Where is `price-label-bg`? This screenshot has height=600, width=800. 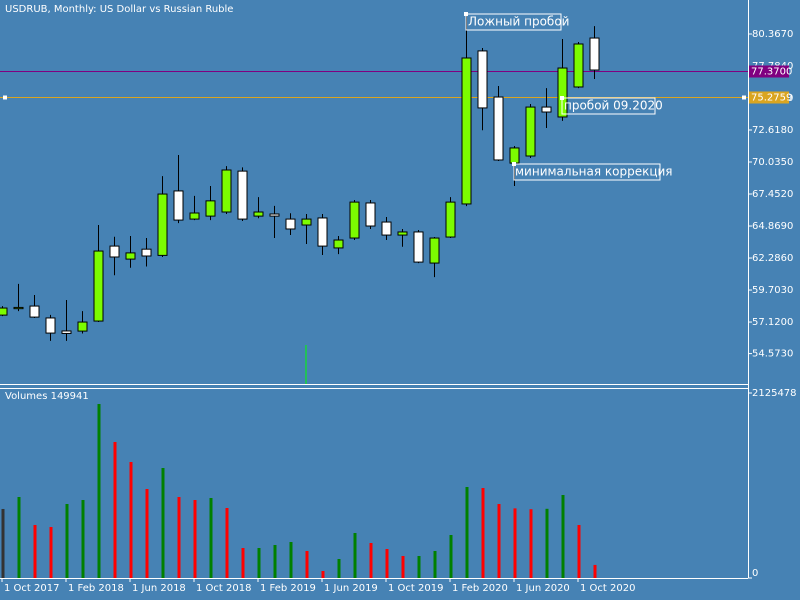 price-label-bg is located at coordinates (769, 97).